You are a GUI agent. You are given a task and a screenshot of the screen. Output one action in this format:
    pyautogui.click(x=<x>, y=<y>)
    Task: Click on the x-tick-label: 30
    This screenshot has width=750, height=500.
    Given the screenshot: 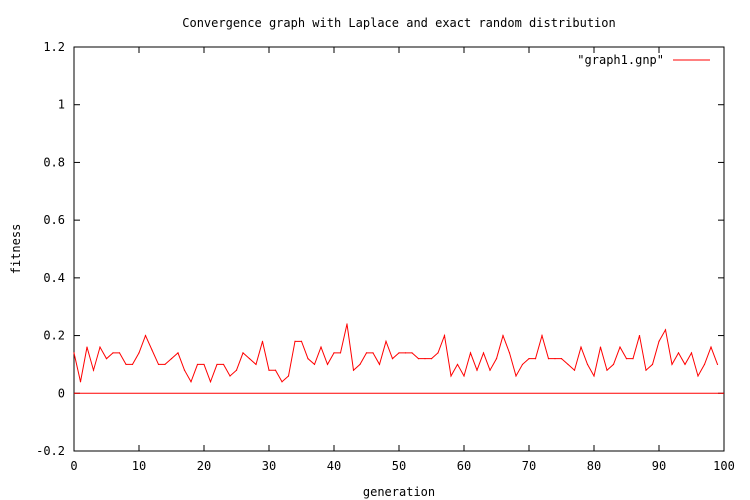 What is the action you would take?
    pyautogui.click(x=269, y=466)
    